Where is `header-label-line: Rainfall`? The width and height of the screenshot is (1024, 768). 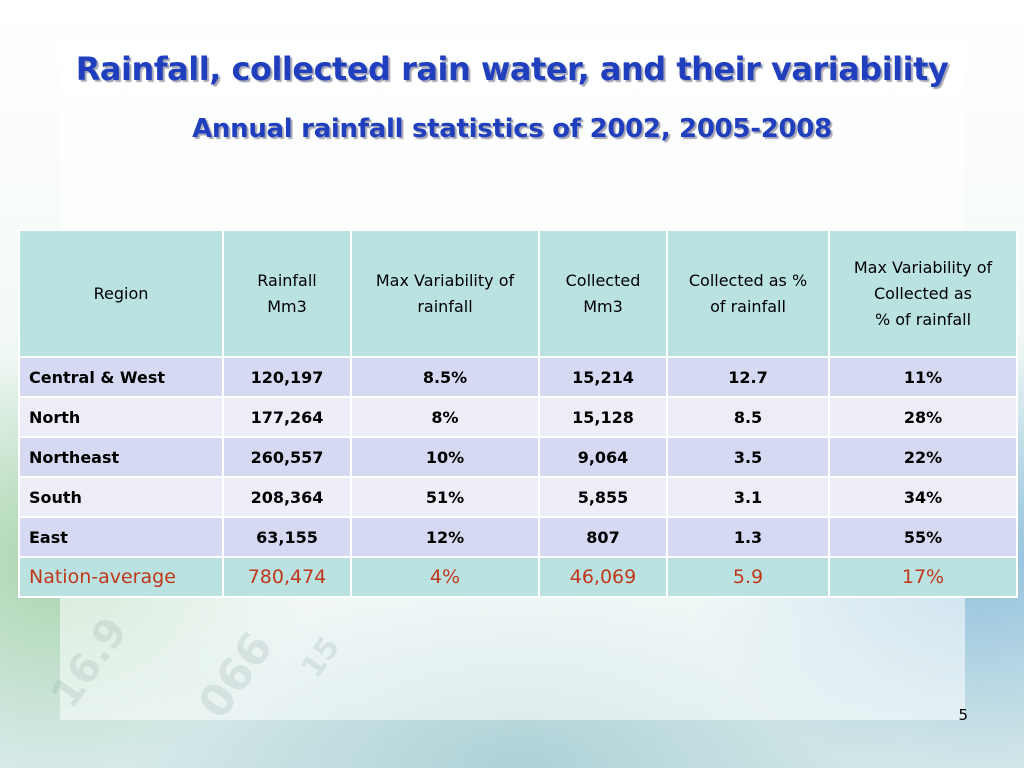
header-label-line: Rainfall is located at coordinates (287, 280).